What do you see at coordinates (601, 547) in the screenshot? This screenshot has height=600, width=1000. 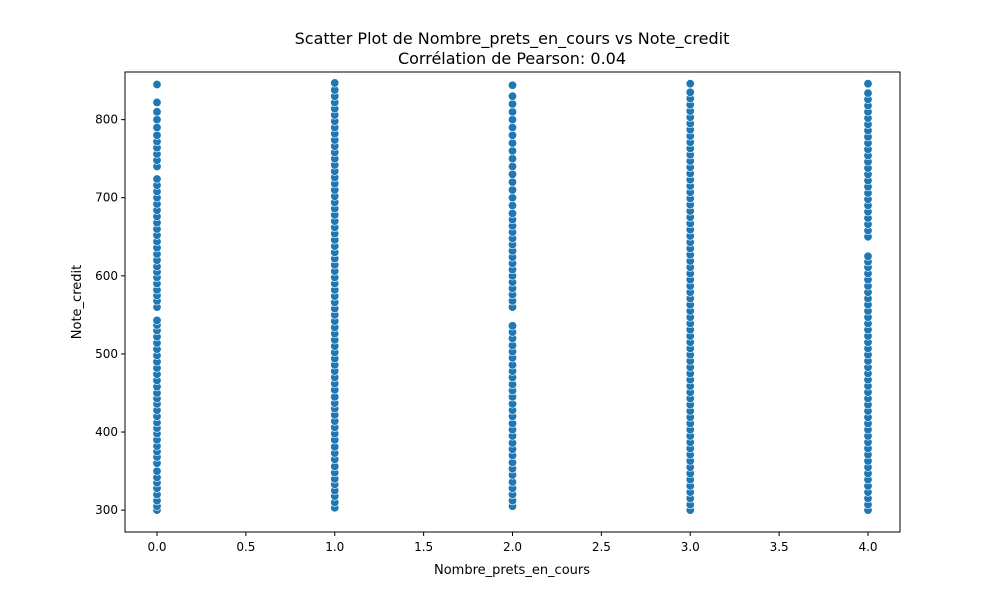 I see `x-tick-label: 2.5` at bounding box center [601, 547].